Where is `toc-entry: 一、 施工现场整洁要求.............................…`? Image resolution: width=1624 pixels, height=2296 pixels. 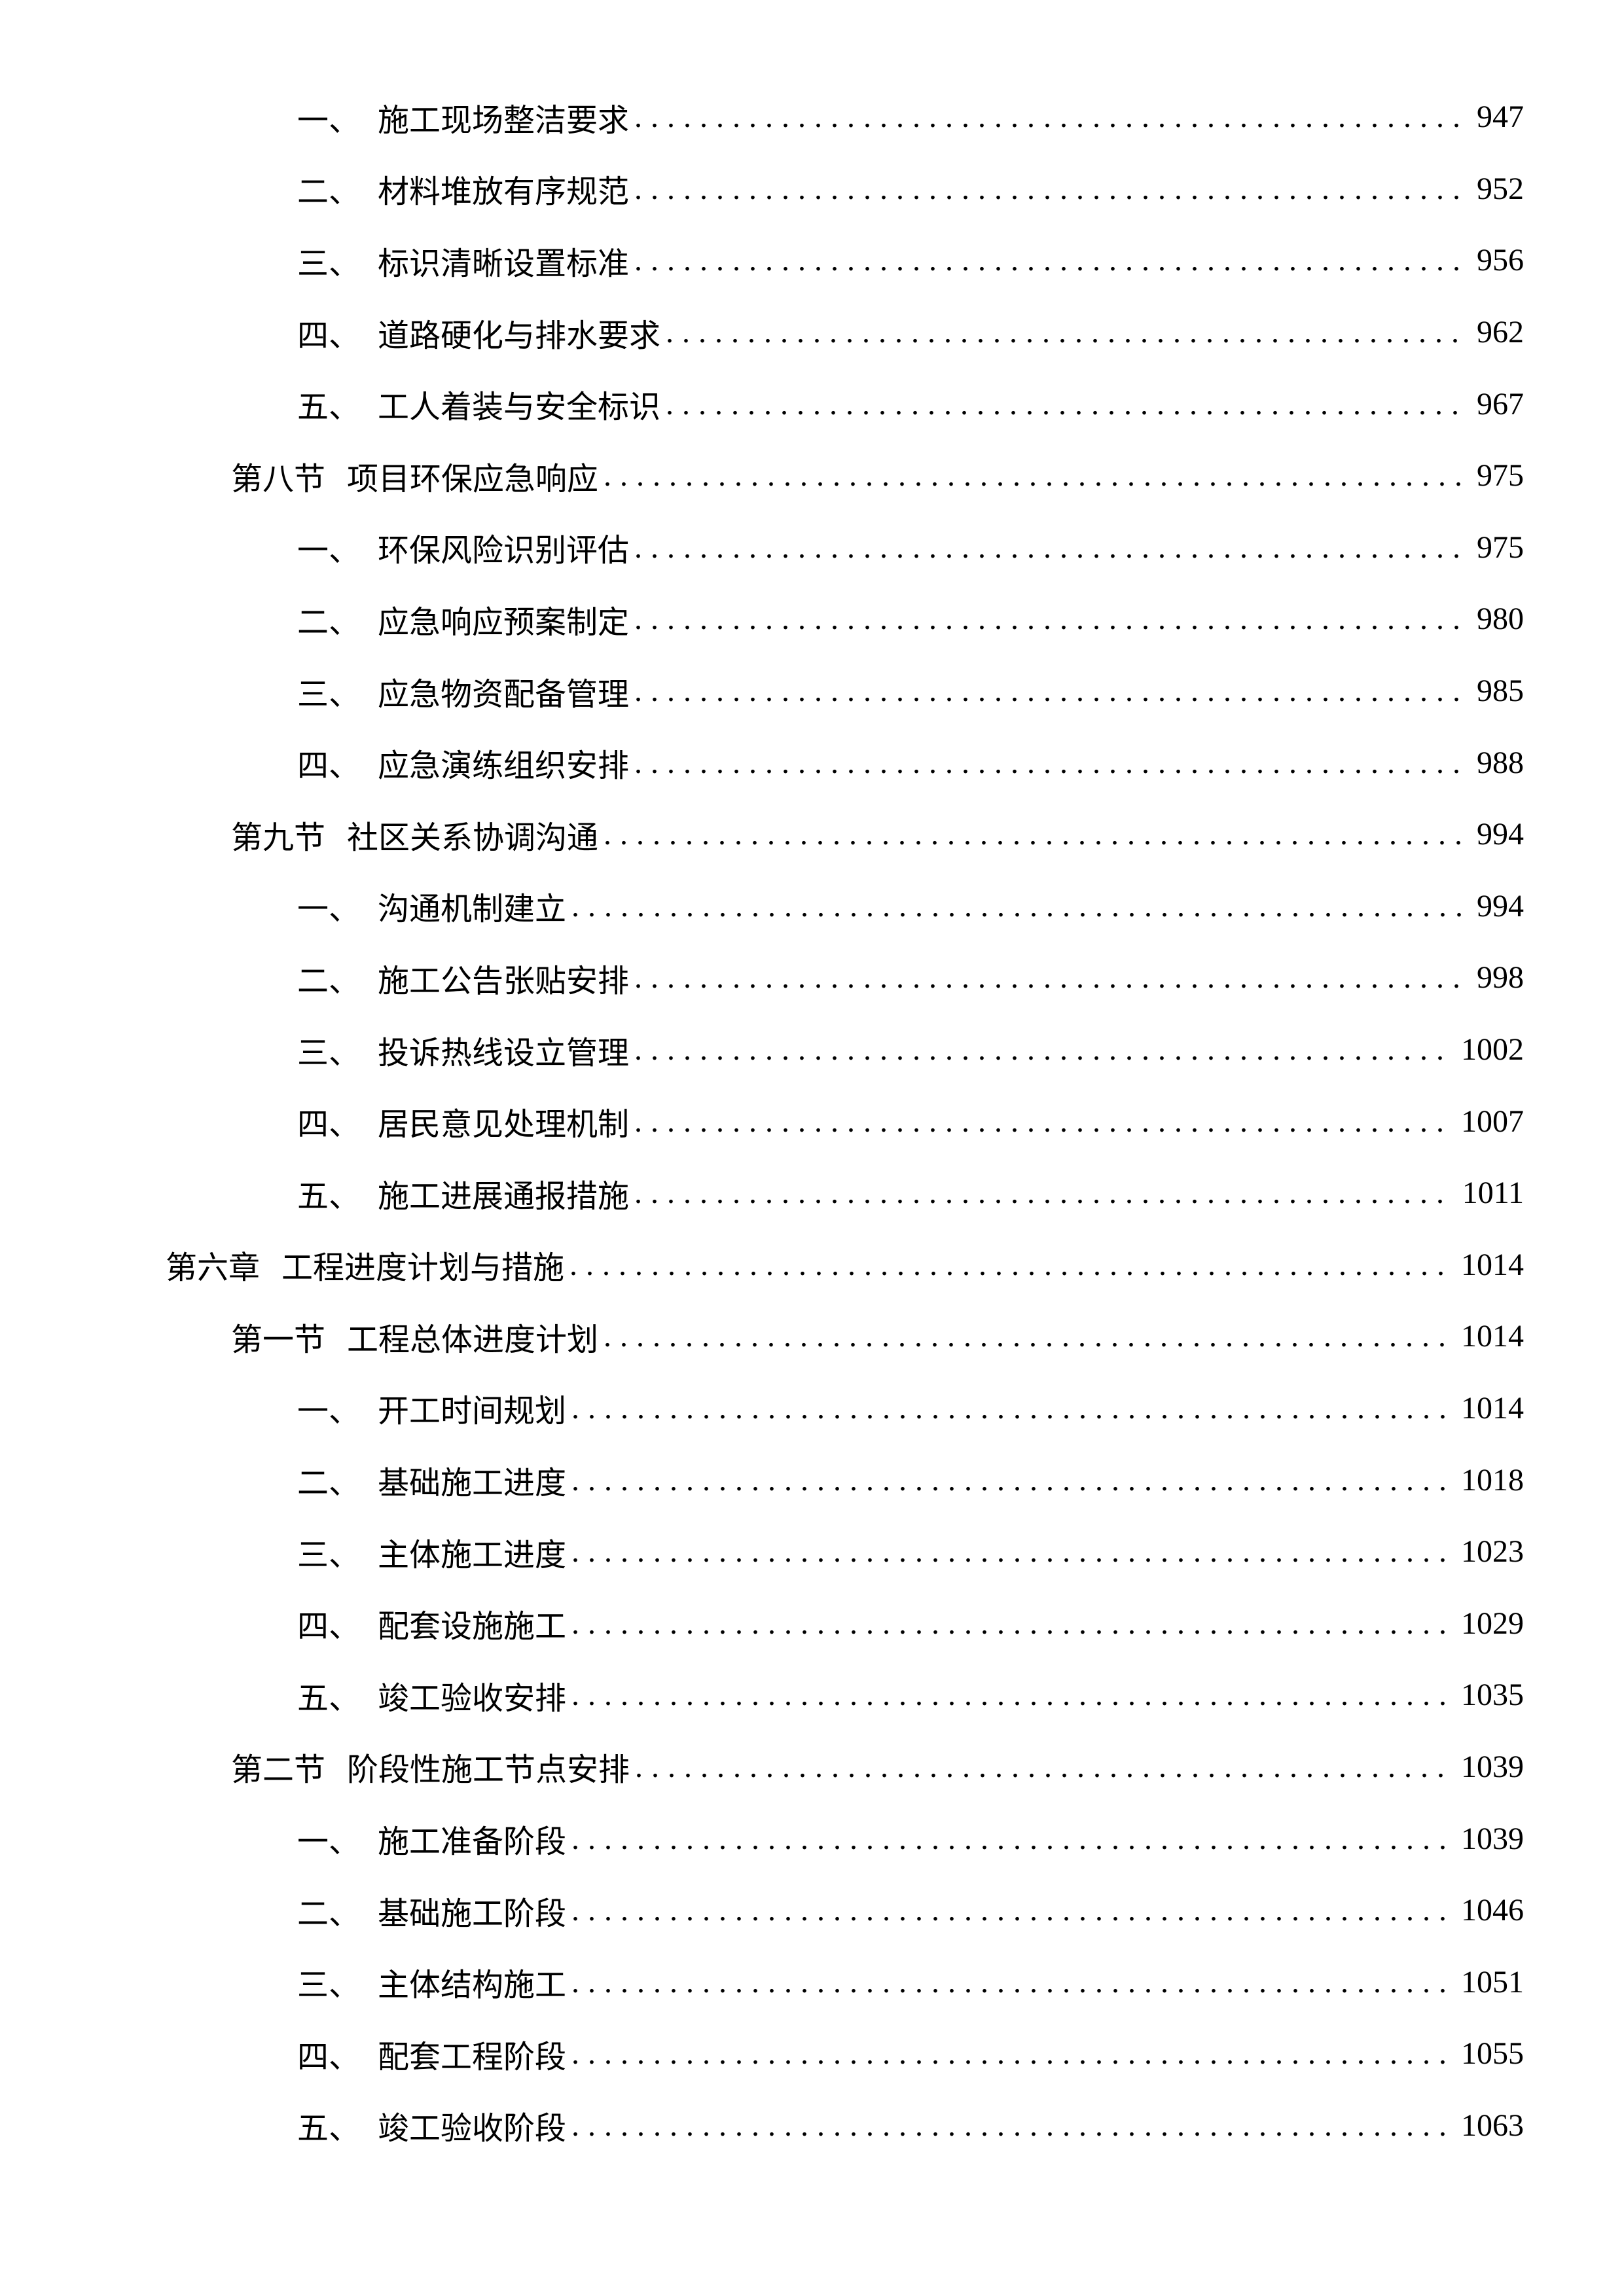
toc-entry: 一、 施工现场整洁要求.............................… is located at coordinates (812, 117).